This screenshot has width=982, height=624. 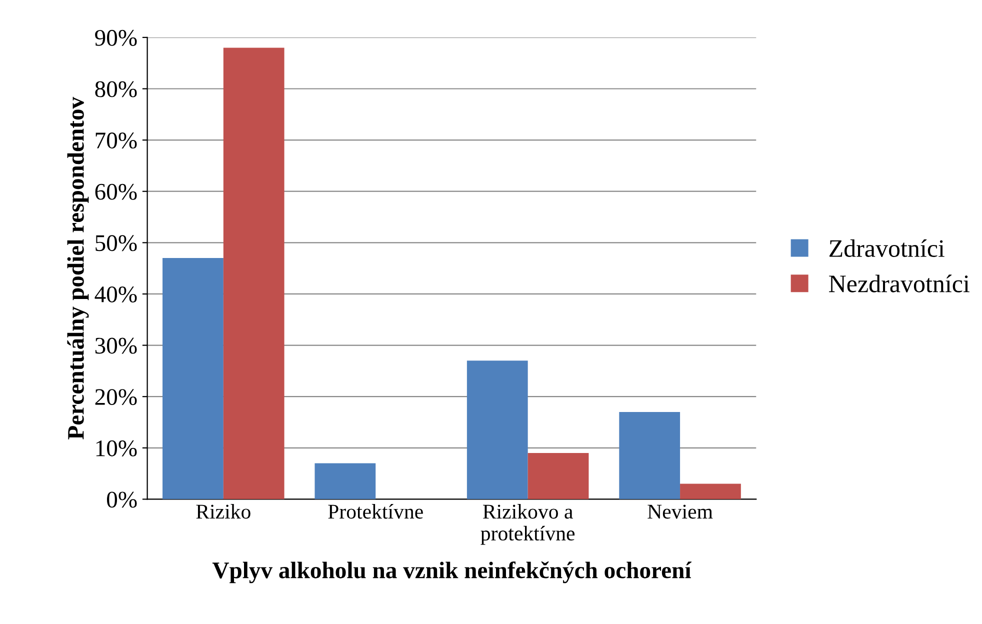 I want to click on y-tick-label: 20%, so click(x=116, y=397).